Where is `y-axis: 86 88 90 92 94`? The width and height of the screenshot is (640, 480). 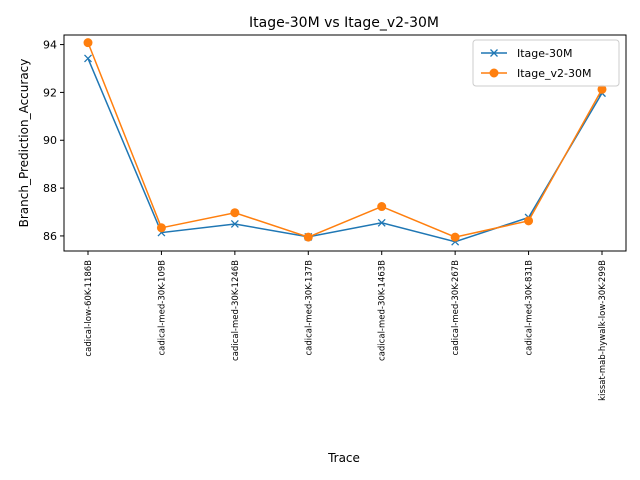
y-axis: 86 88 90 92 94 is located at coordinates (53, 141).